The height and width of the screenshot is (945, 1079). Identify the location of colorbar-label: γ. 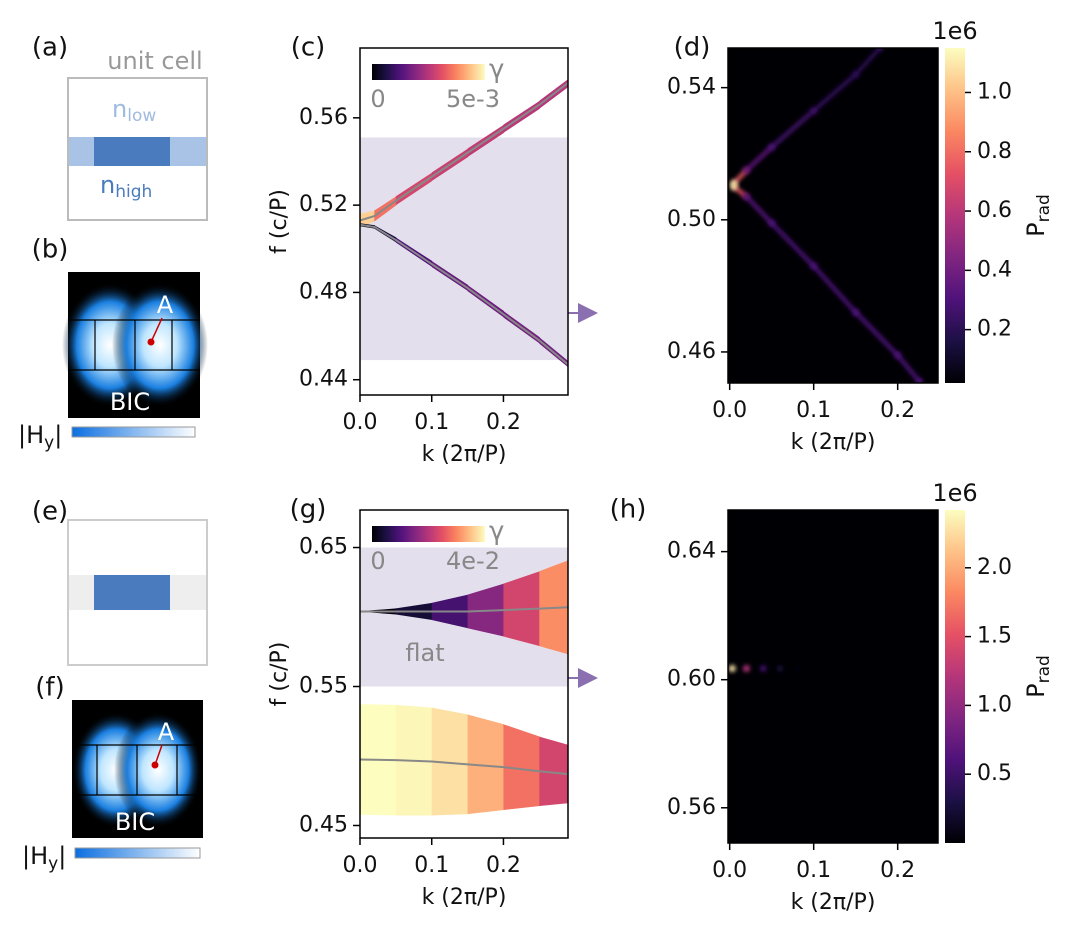
(496, 532).